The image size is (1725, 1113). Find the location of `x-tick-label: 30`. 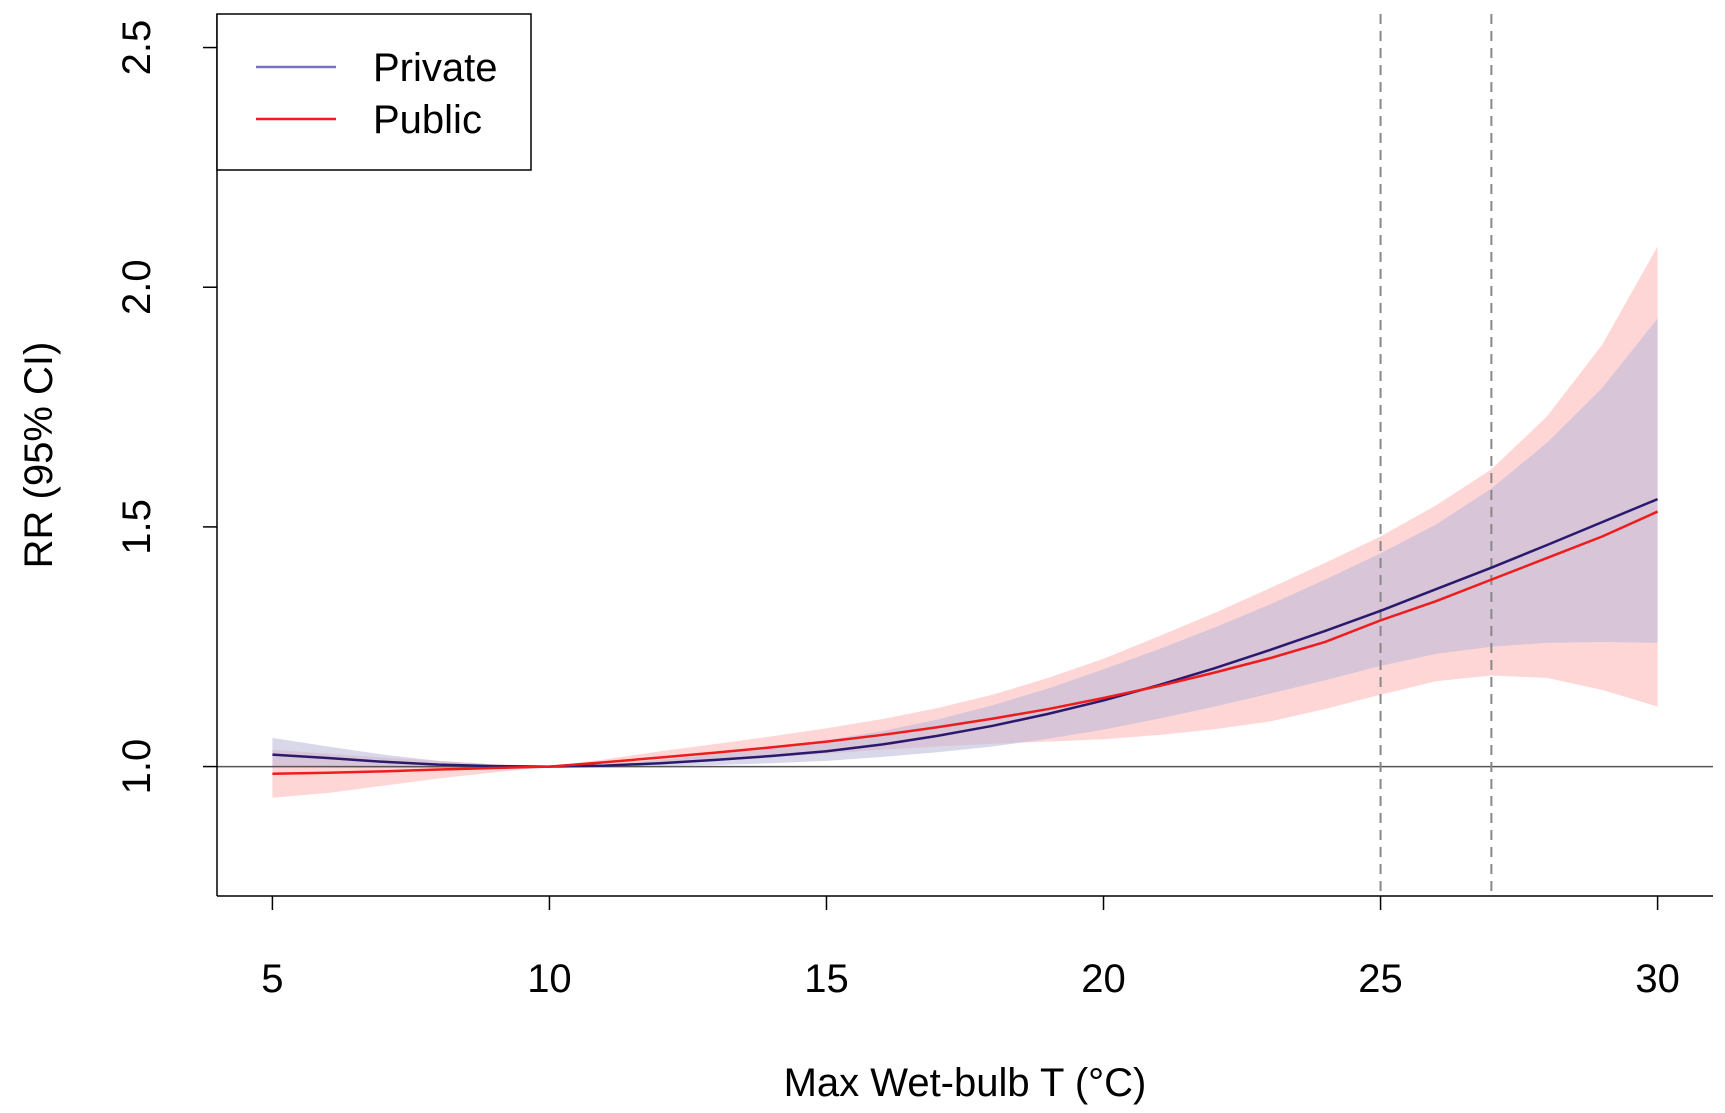

x-tick-label: 30 is located at coordinates (1657, 979).